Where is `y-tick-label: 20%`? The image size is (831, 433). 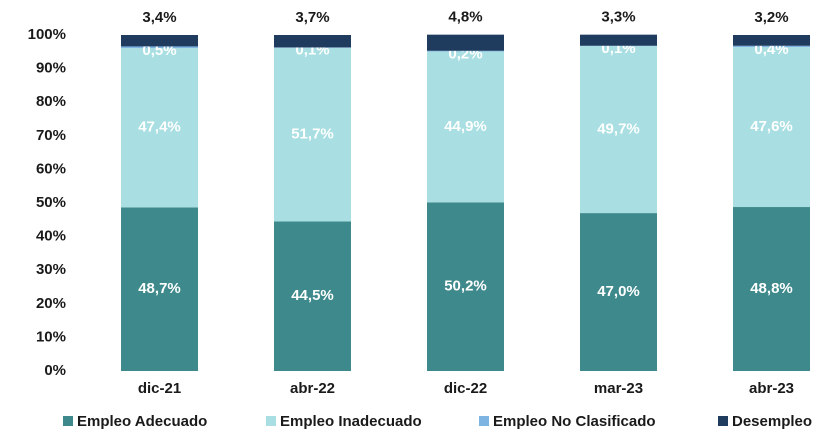 y-tick-label: 20% is located at coordinates (51, 303).